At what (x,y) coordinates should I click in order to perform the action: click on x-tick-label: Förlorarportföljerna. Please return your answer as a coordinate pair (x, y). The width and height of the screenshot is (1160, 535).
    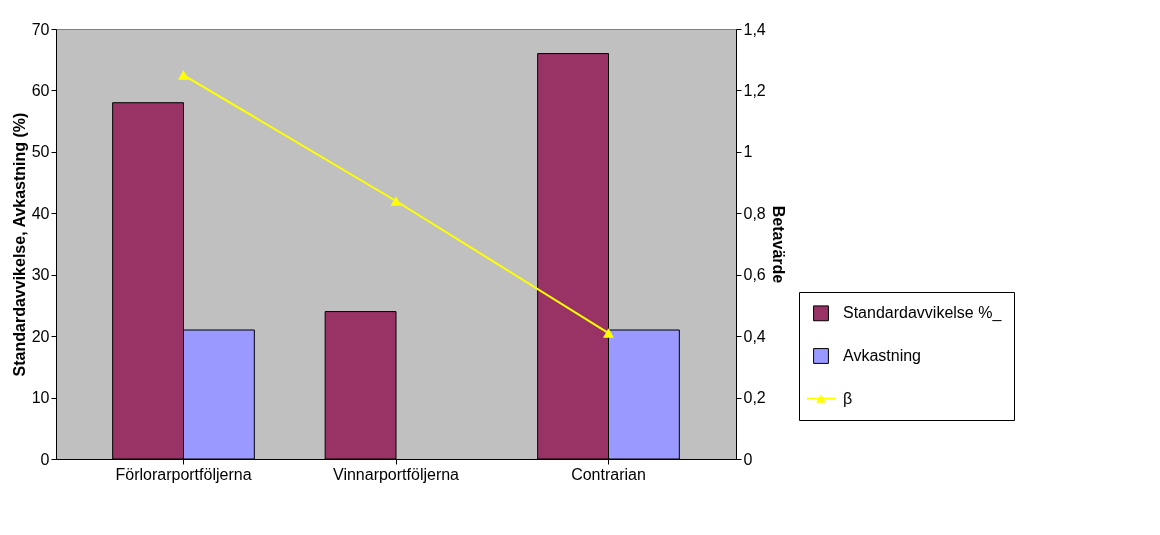
    Looking at the image, I should click on (183, 474).